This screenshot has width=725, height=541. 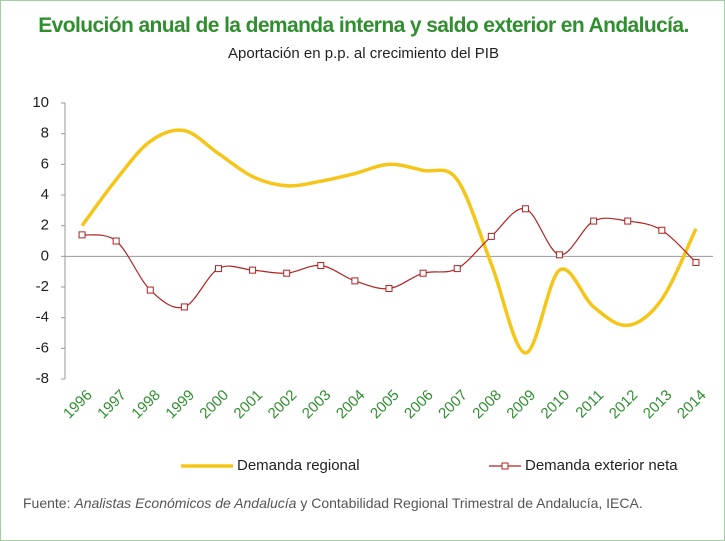 What do you see at coordinates (214, 405) in the screenshot?
I see `x-tick-label: 2000` at bounding box center [214, 405].